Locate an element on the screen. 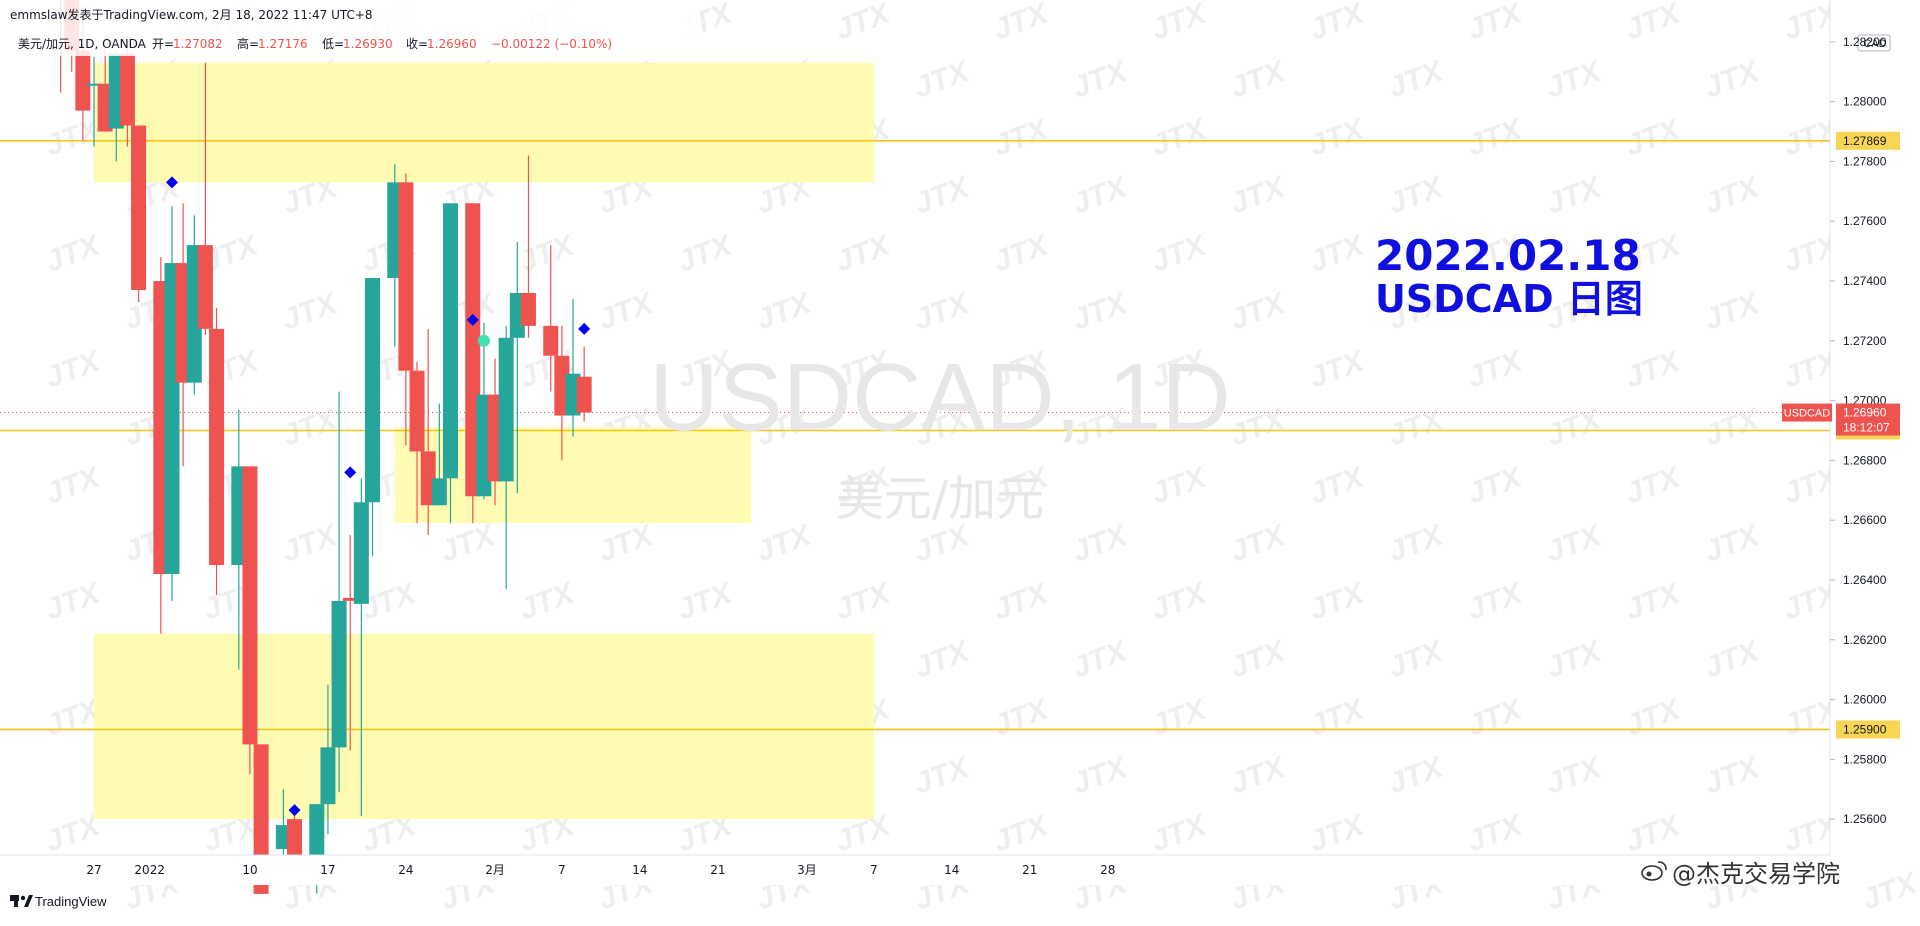  y-tick-label: 1.26600 is located at coordinates (1865, 520).